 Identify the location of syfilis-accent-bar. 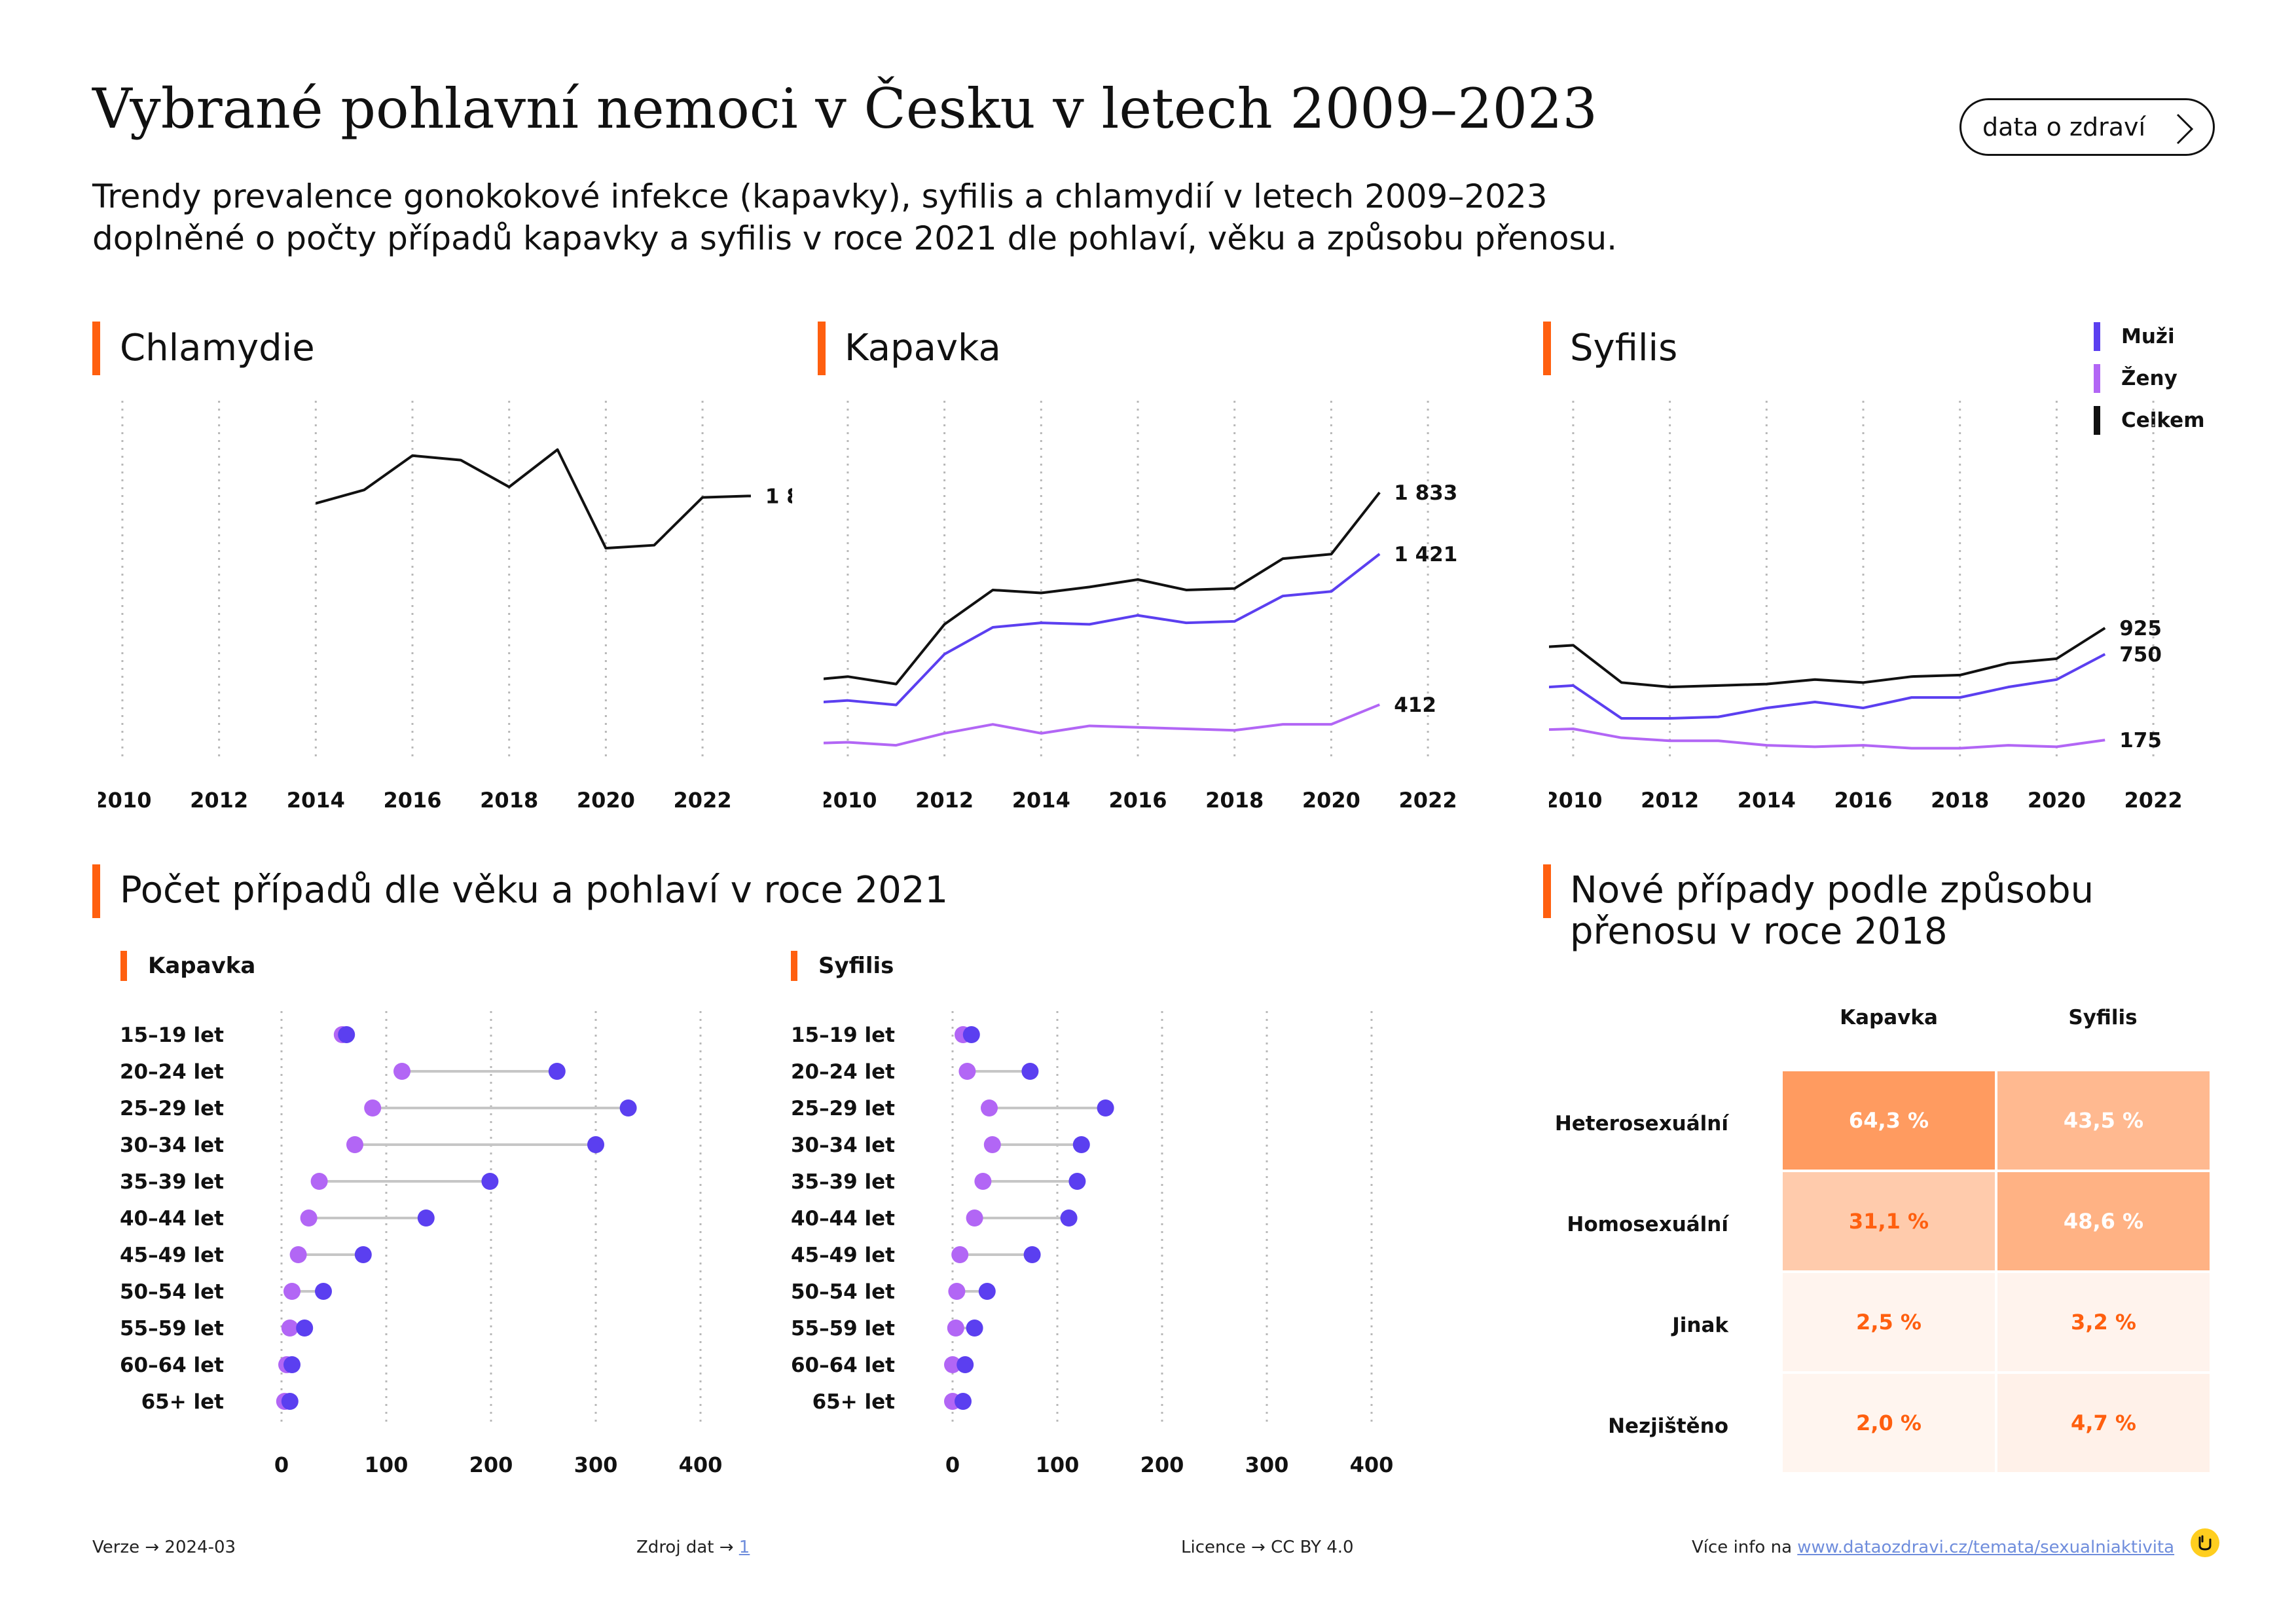
(1547, 348).